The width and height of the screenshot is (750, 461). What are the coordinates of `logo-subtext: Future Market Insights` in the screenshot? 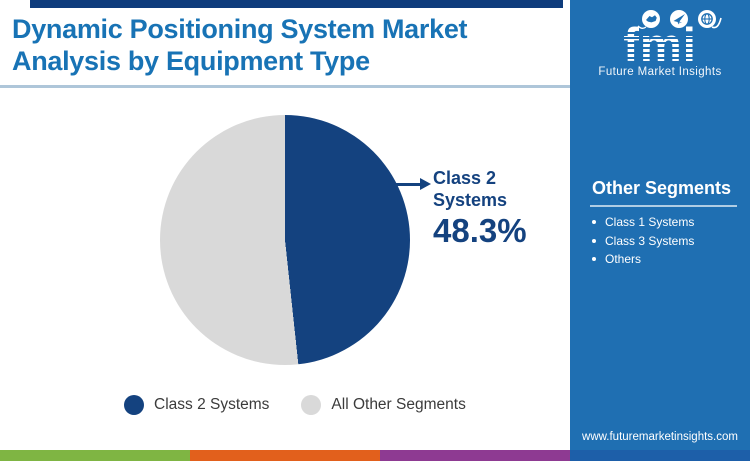 It's located at (660, 72).